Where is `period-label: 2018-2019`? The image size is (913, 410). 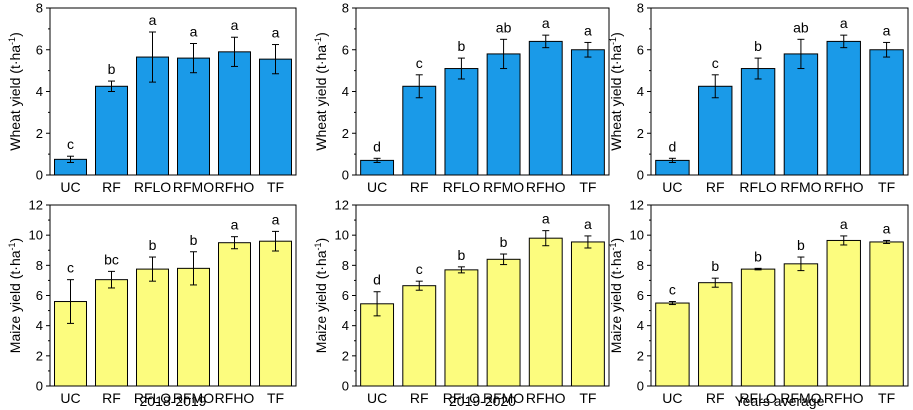 period-label: 2018-2019 is located at coordinates (173, 401).